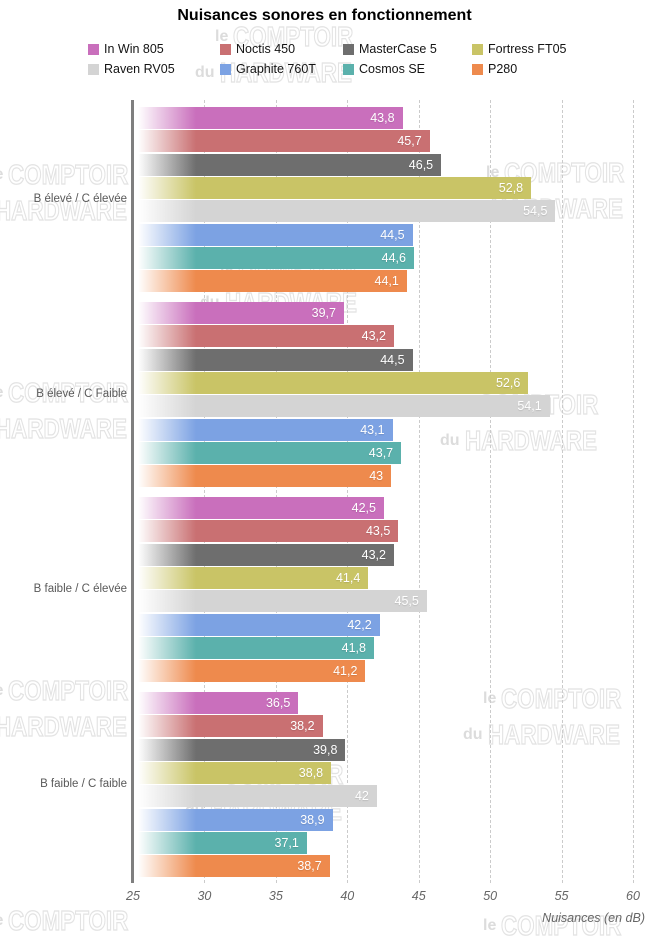 The height and width of the screenshot is (938, 649). I want to click on bar: 43,5, so click(266, 531).